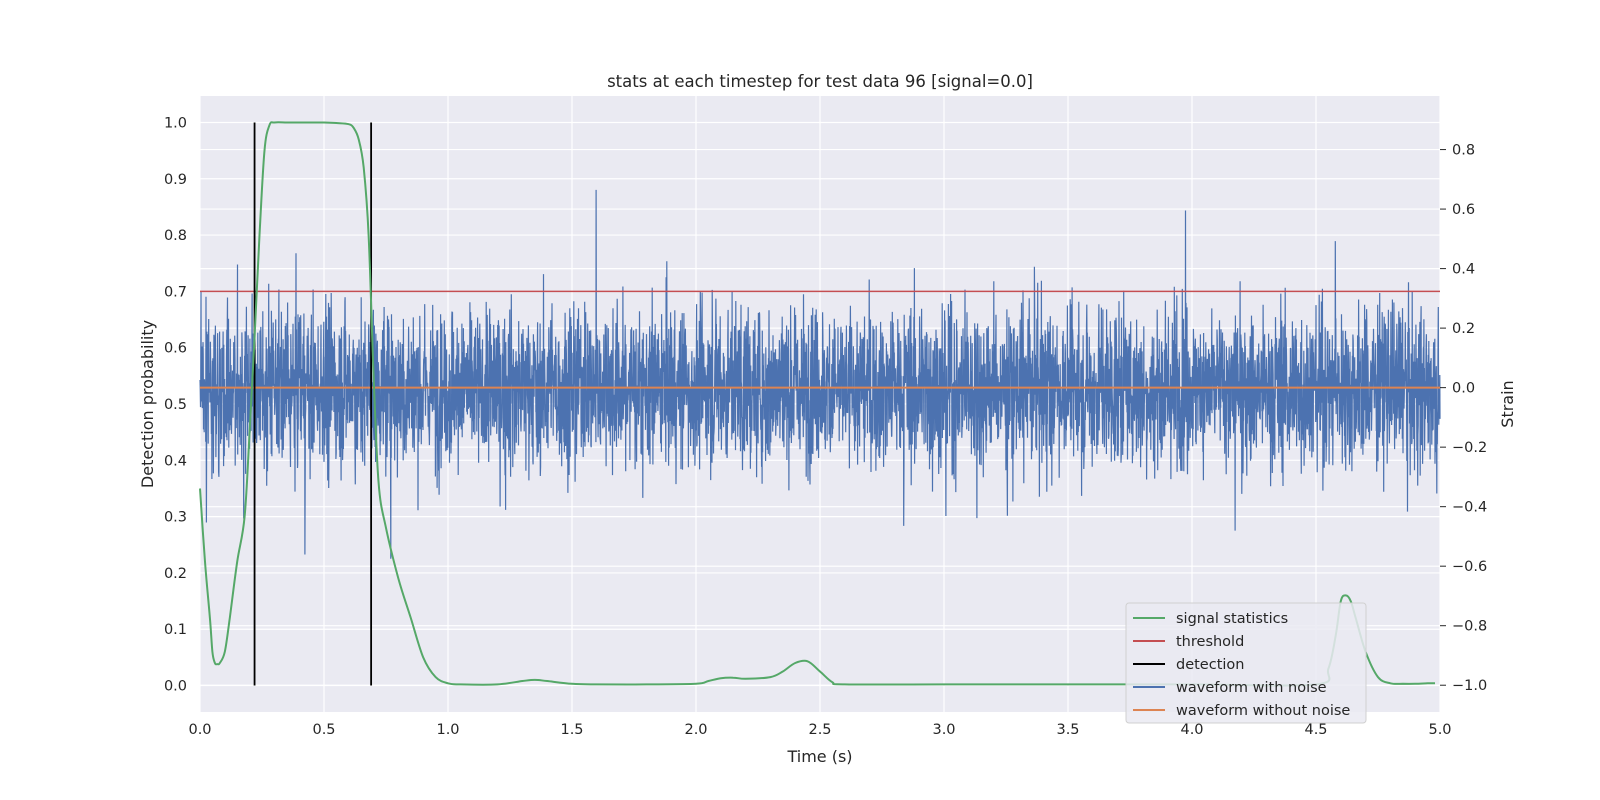 This screenshot has width=1600, height=800. I want to click on left-y-axis-label: Detection probability, so click(147, 404).